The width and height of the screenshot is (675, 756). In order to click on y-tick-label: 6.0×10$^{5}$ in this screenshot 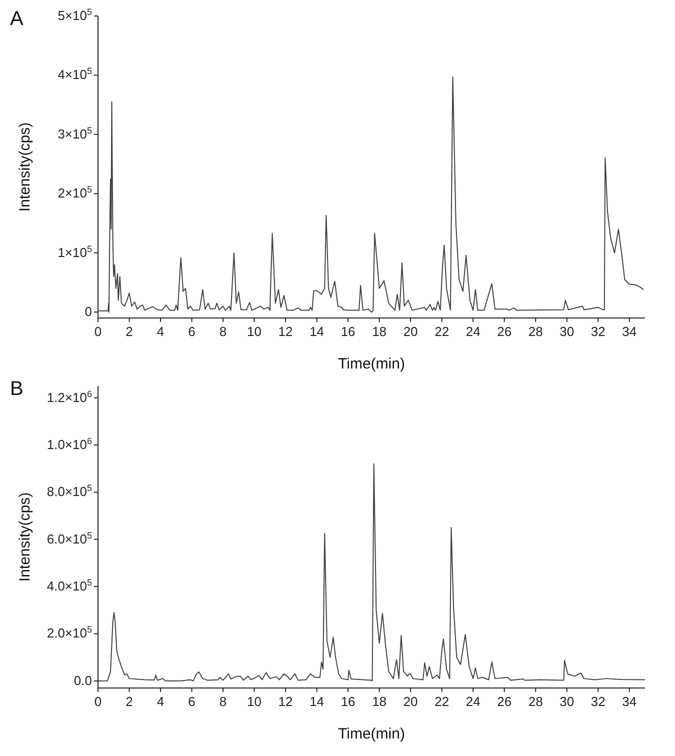, I will do `click(69, 538)`.